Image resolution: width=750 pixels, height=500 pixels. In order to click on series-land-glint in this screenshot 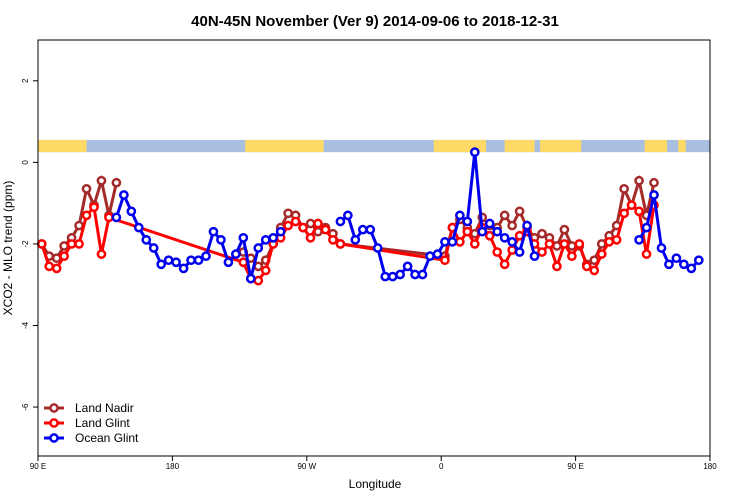, I will do `click(347, 243)`.